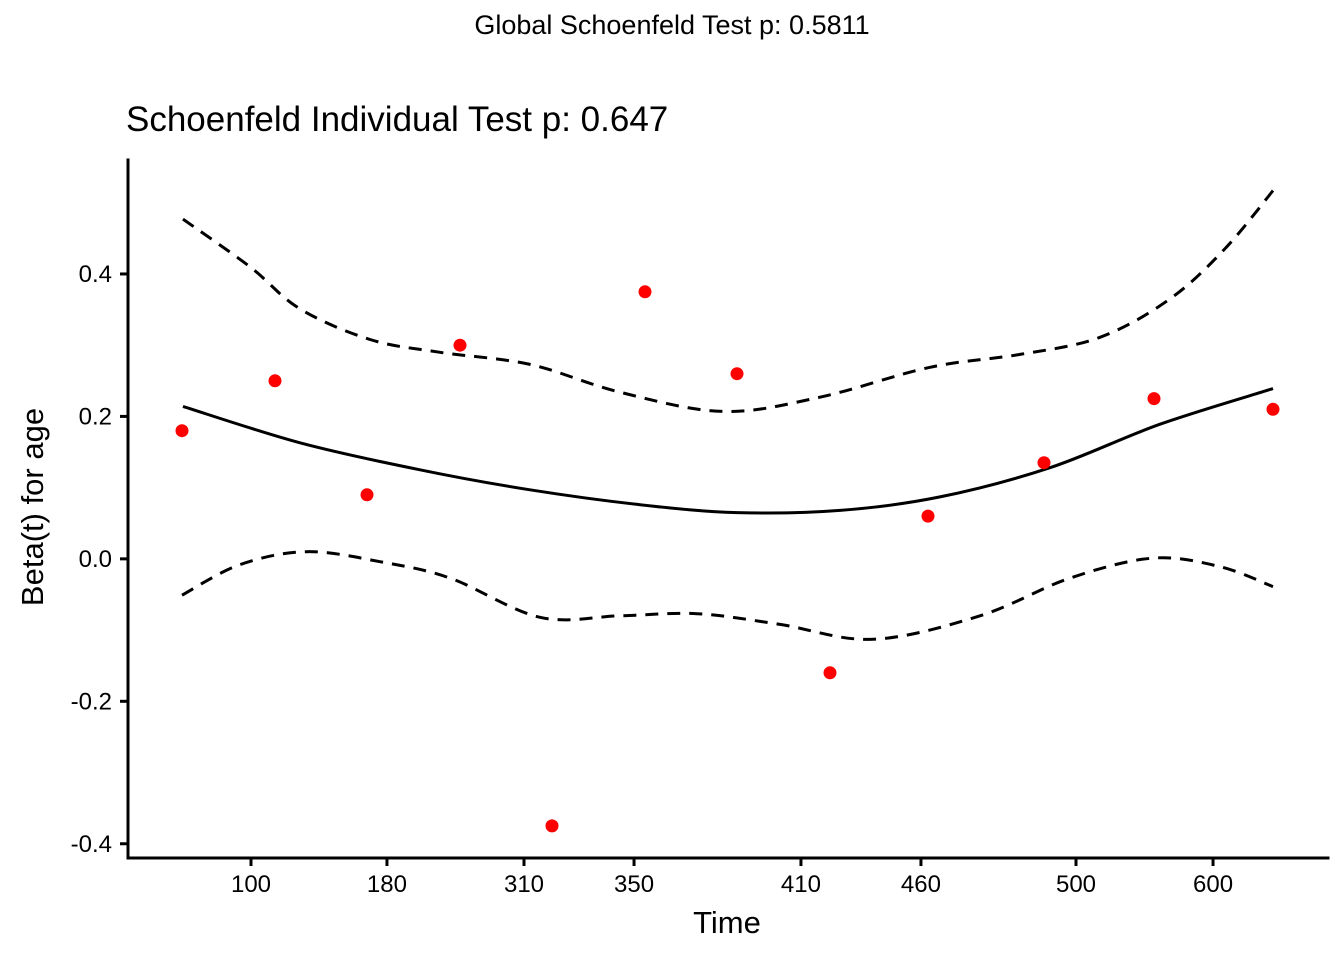 The height and width of the screenshot is (960, 1344). Describe the element at coordinates (251, 884) in the screenshot. I see `x-tick-label: 100` at that location.